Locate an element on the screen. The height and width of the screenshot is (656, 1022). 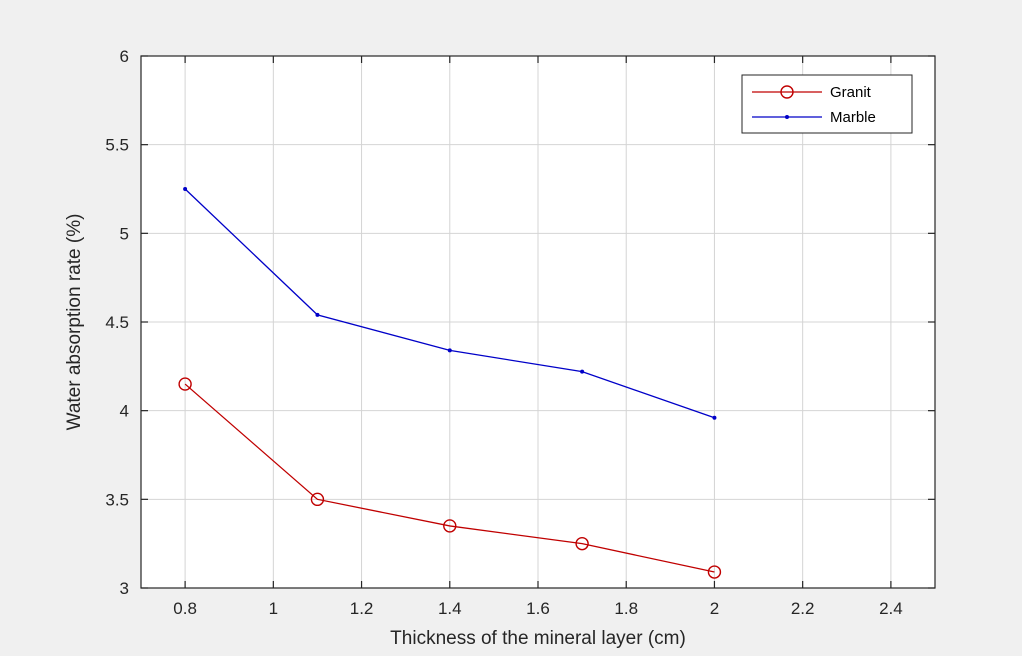
x-tick-label: 2 is located at coordinates (714, 608).